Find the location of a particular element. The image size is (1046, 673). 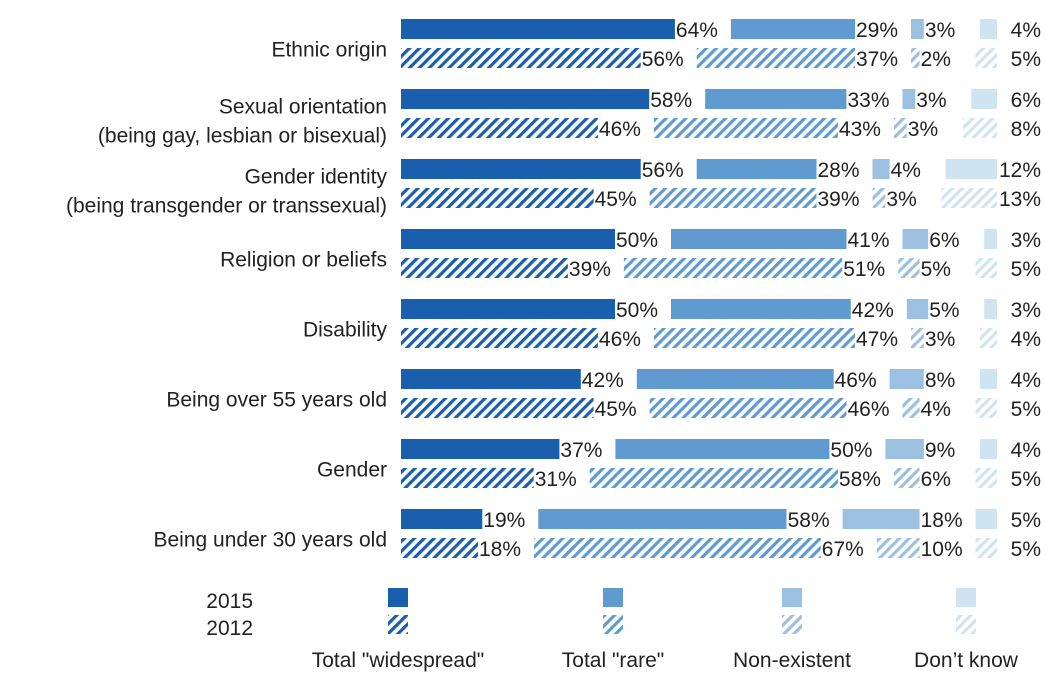

data-label: 42% is located at coordinates (603, 380).